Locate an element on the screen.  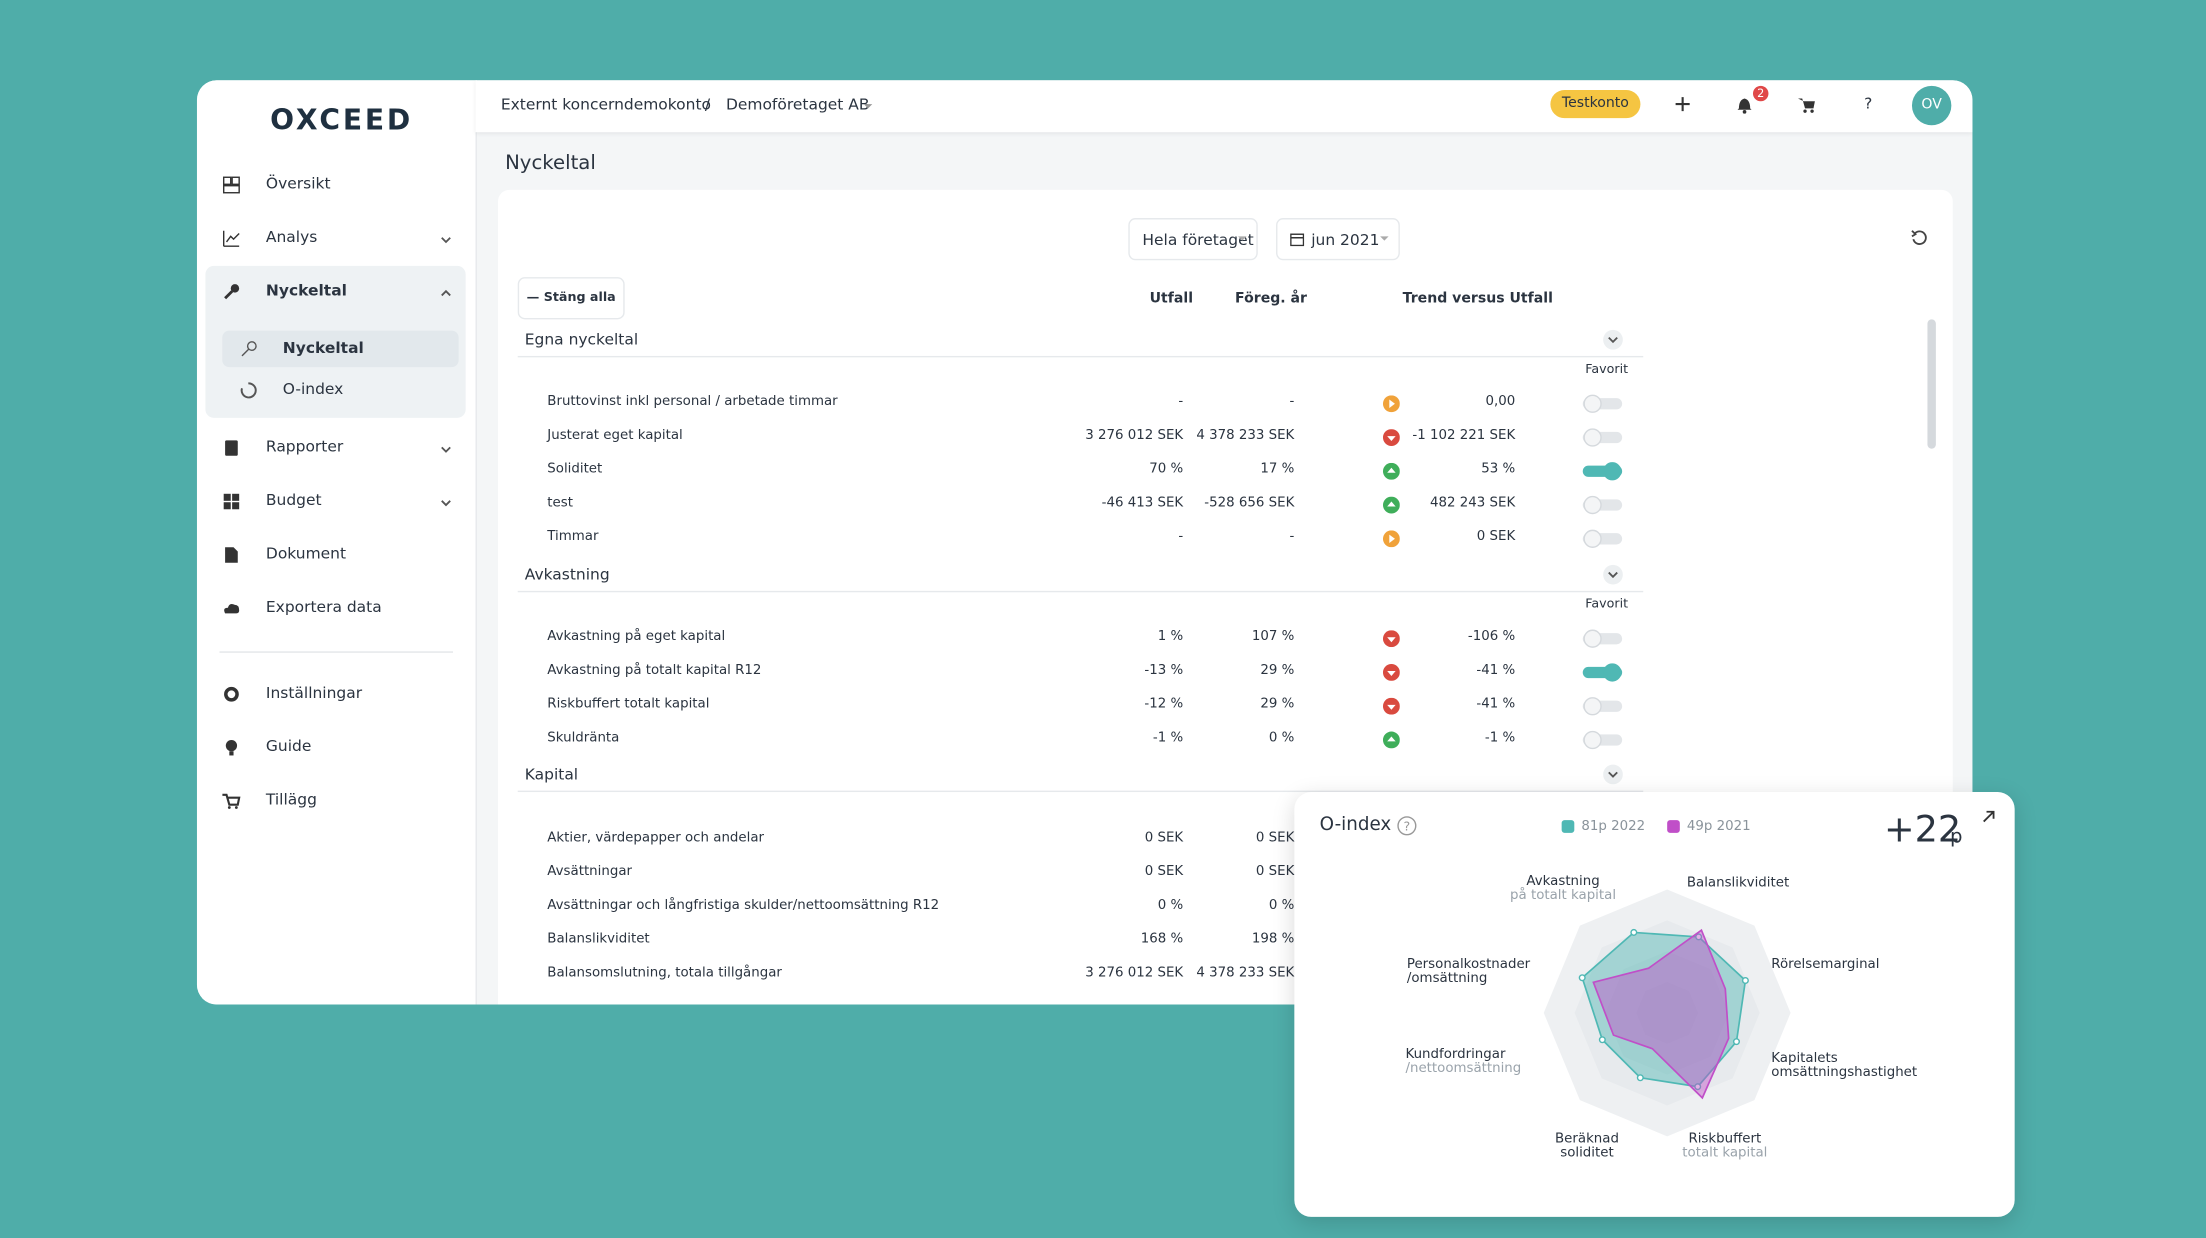
radar-axis-label: Kapitalets is located at coordinates (1804, 1058).